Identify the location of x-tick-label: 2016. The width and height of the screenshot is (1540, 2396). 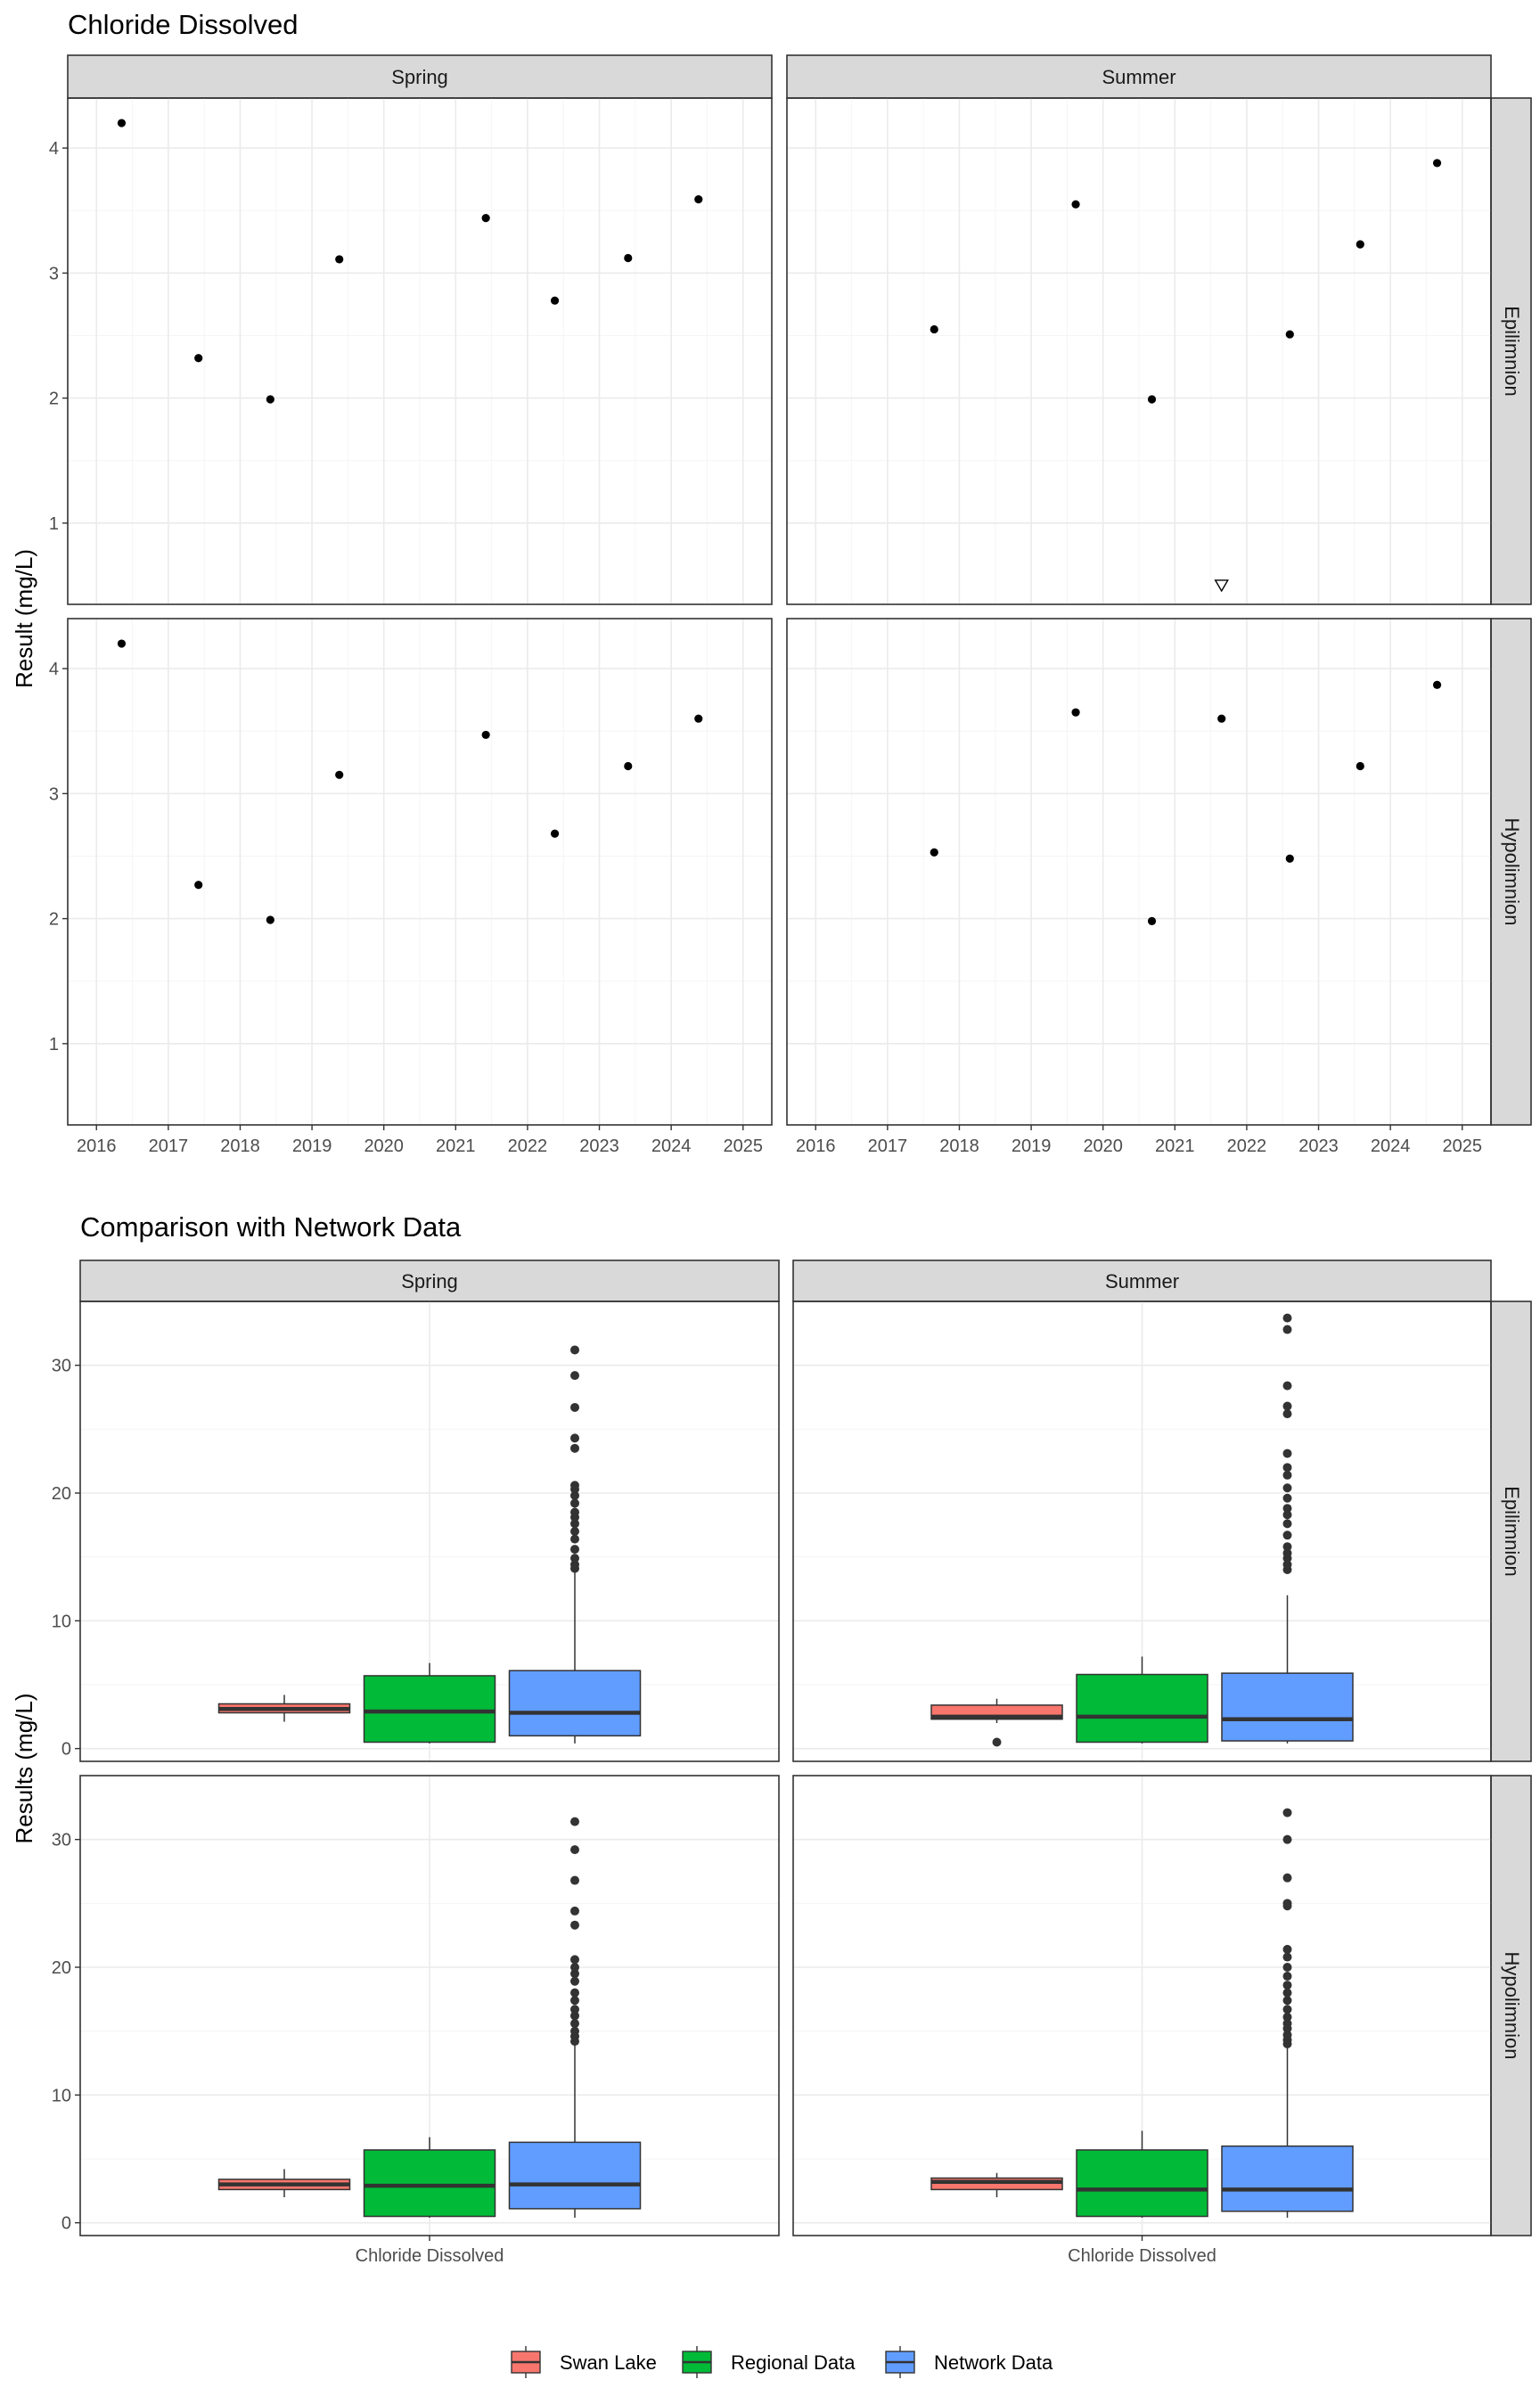
(97, 1146).